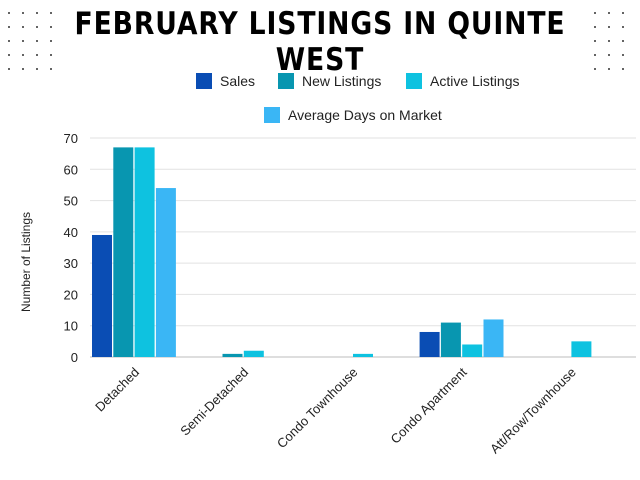 The image size is (640, 480). What do you see at coordinates (71, 326) in the screenshot?
I see `y-tick-label: 10` at bounding box center [71, 326].